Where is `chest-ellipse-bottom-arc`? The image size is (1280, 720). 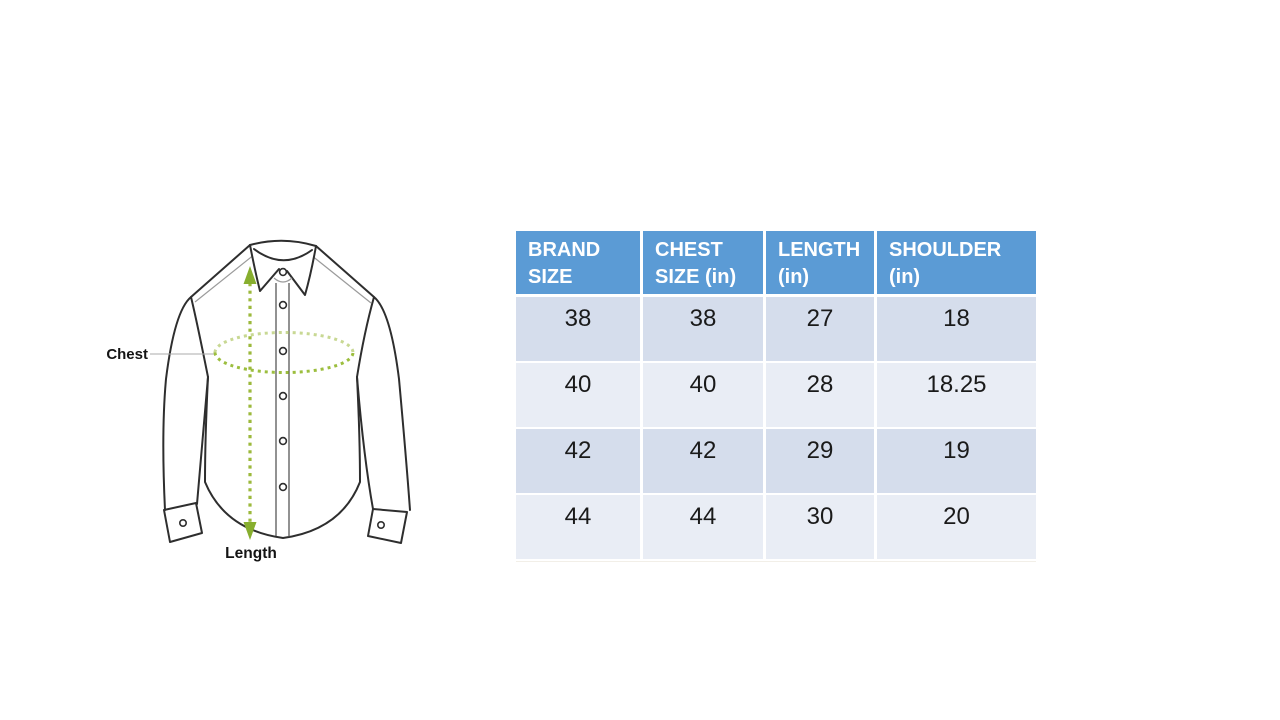 chest-ellipse-bottom-arc is located at coordinates (284, 363).